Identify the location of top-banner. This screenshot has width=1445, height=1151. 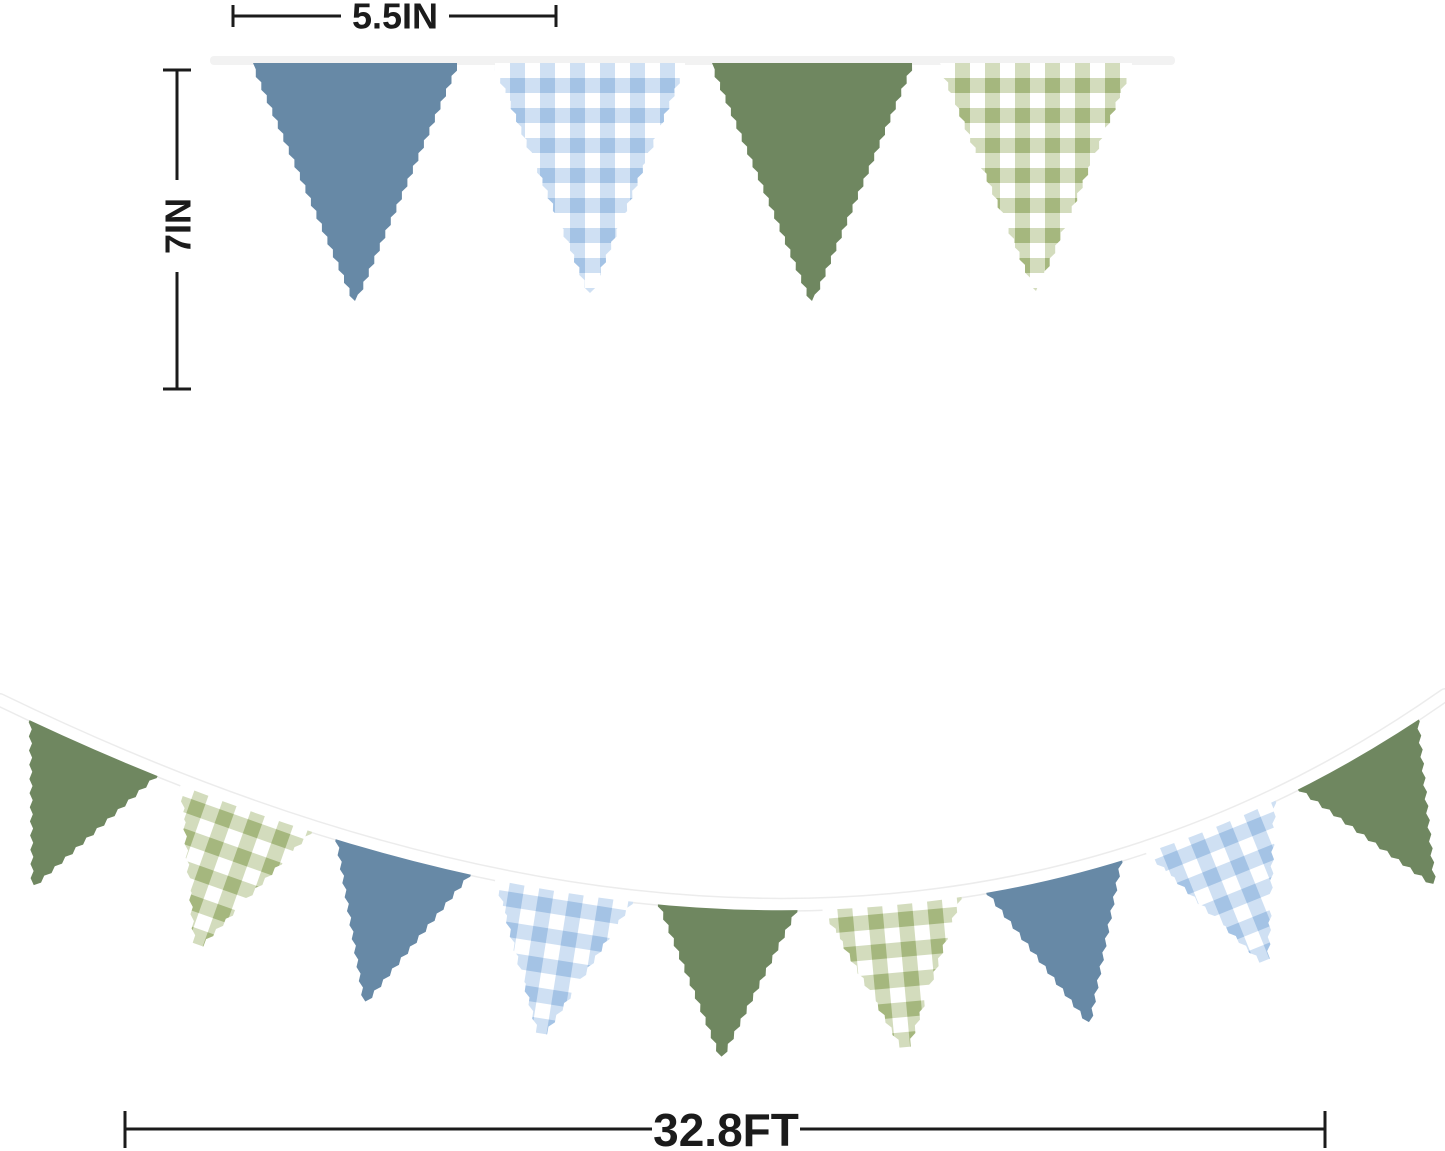
(692, 178).